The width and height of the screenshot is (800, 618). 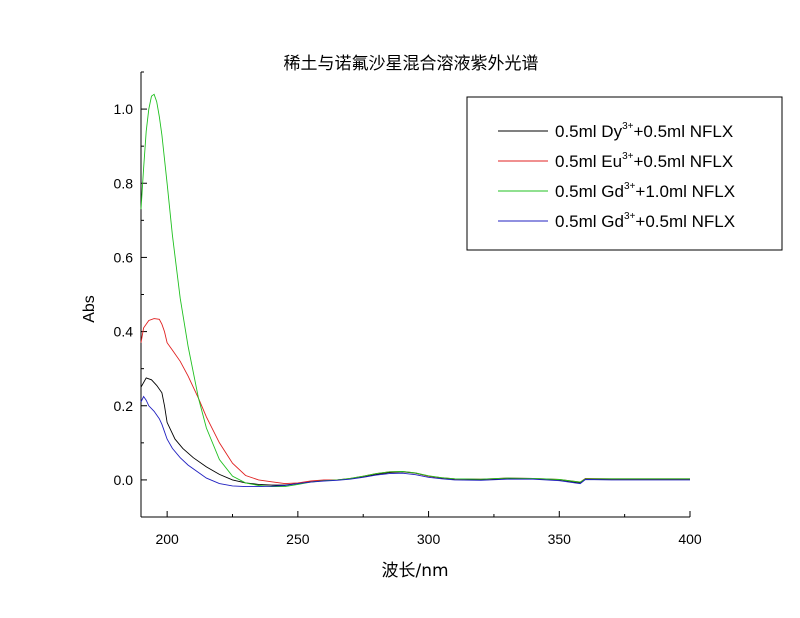 What do you see at coordinates (429, 539) in the screenshot?
I see `x-tick-label: 300` at bounding box center [429, 539].